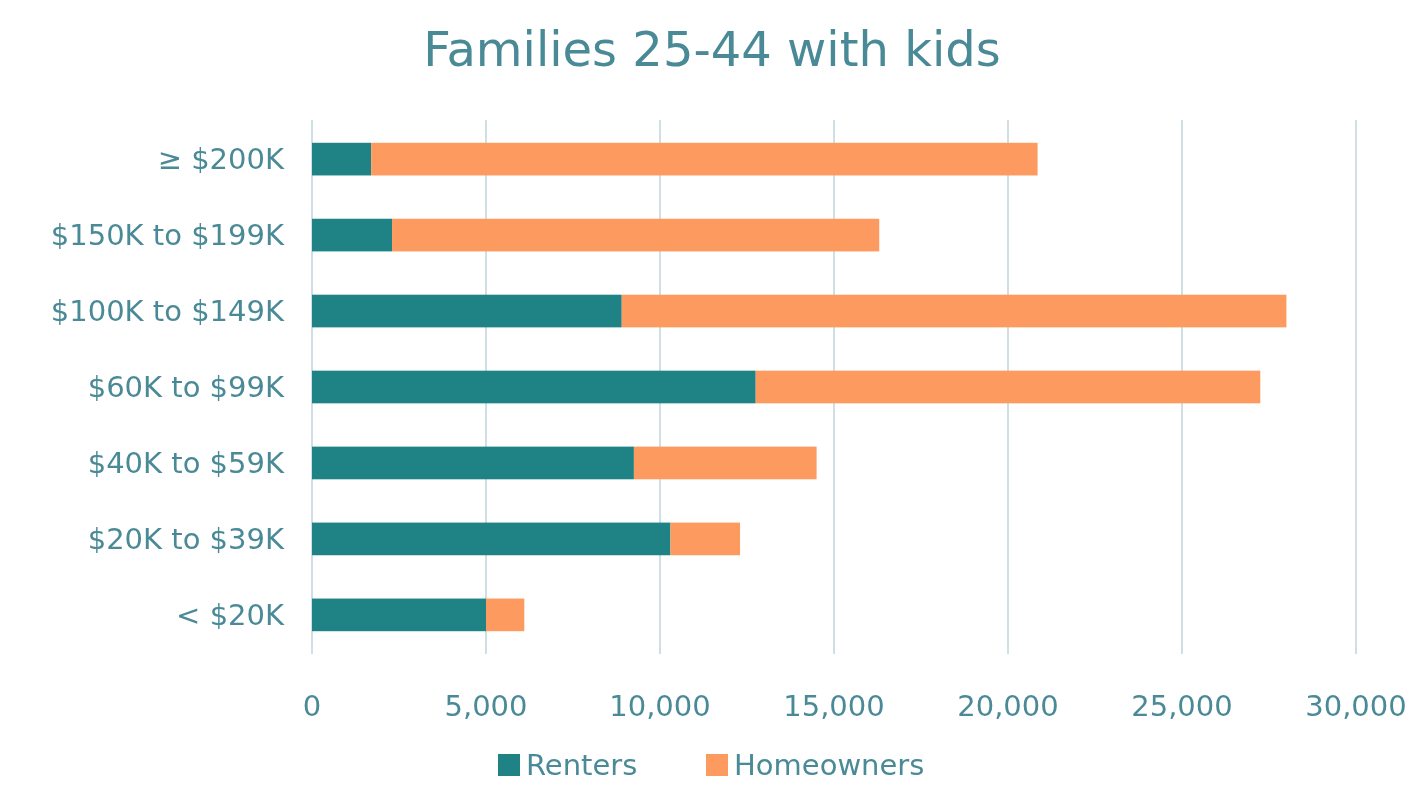  I want to click on legend-label: Renters, so click(582, 765).